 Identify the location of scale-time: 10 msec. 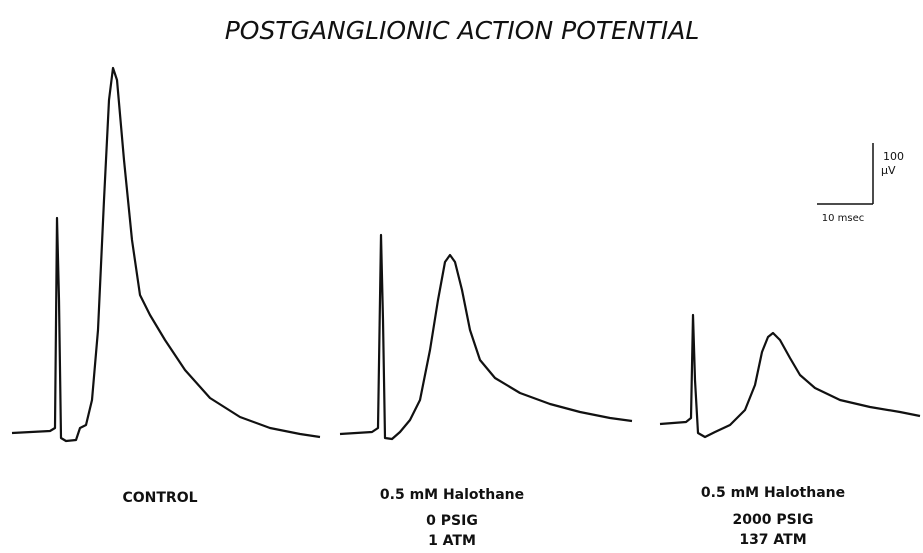
(843, 218).